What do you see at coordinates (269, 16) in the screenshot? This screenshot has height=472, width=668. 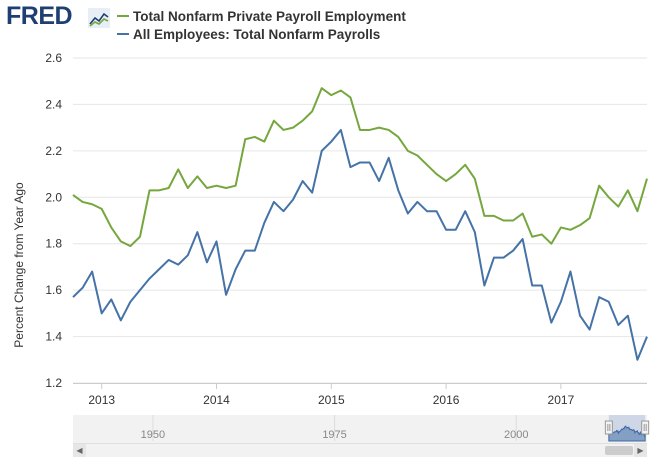 I see `legend-label-private-payroll: Total Nonfarm Private Payroll Employment` at bounding box center [269, 16].